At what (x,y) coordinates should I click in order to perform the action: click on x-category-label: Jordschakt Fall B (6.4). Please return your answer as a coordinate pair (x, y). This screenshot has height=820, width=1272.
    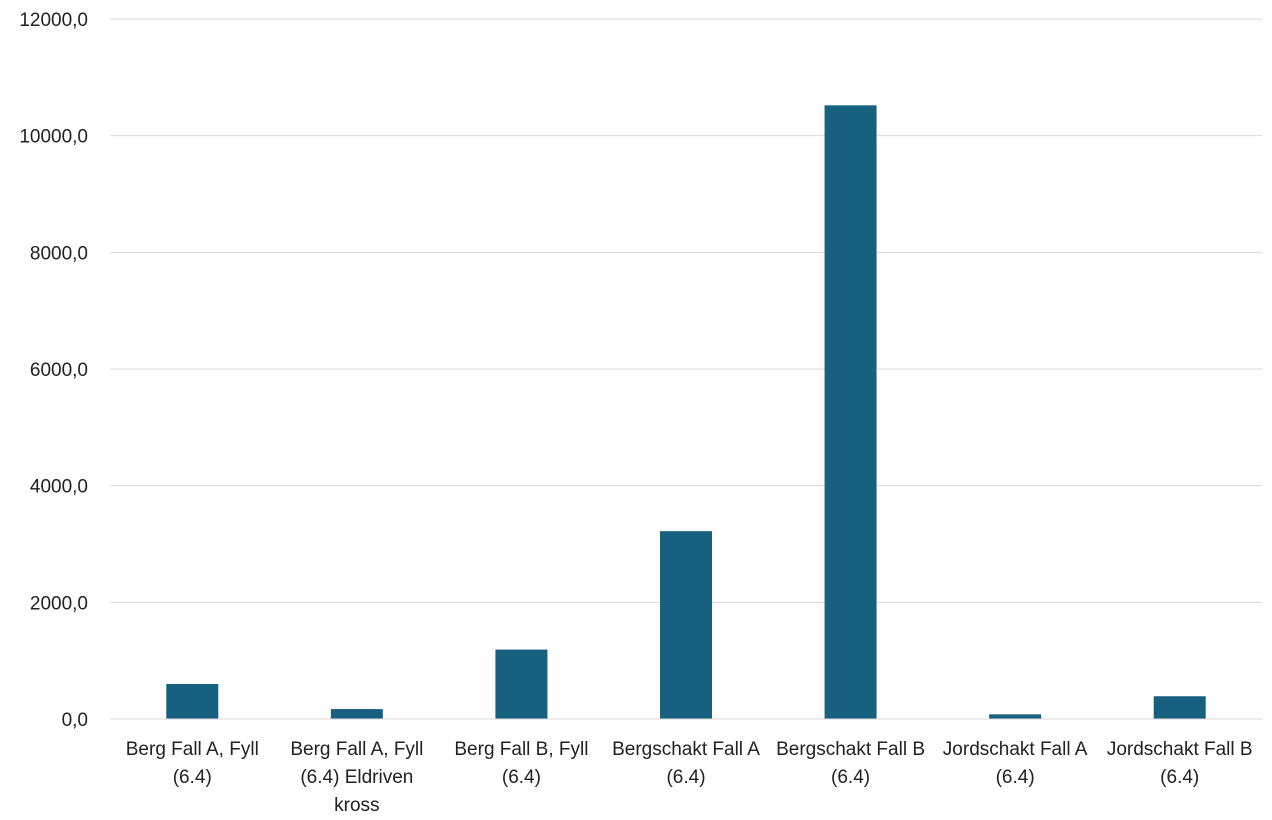
    Looking at the image, I should click on (1180, 763).